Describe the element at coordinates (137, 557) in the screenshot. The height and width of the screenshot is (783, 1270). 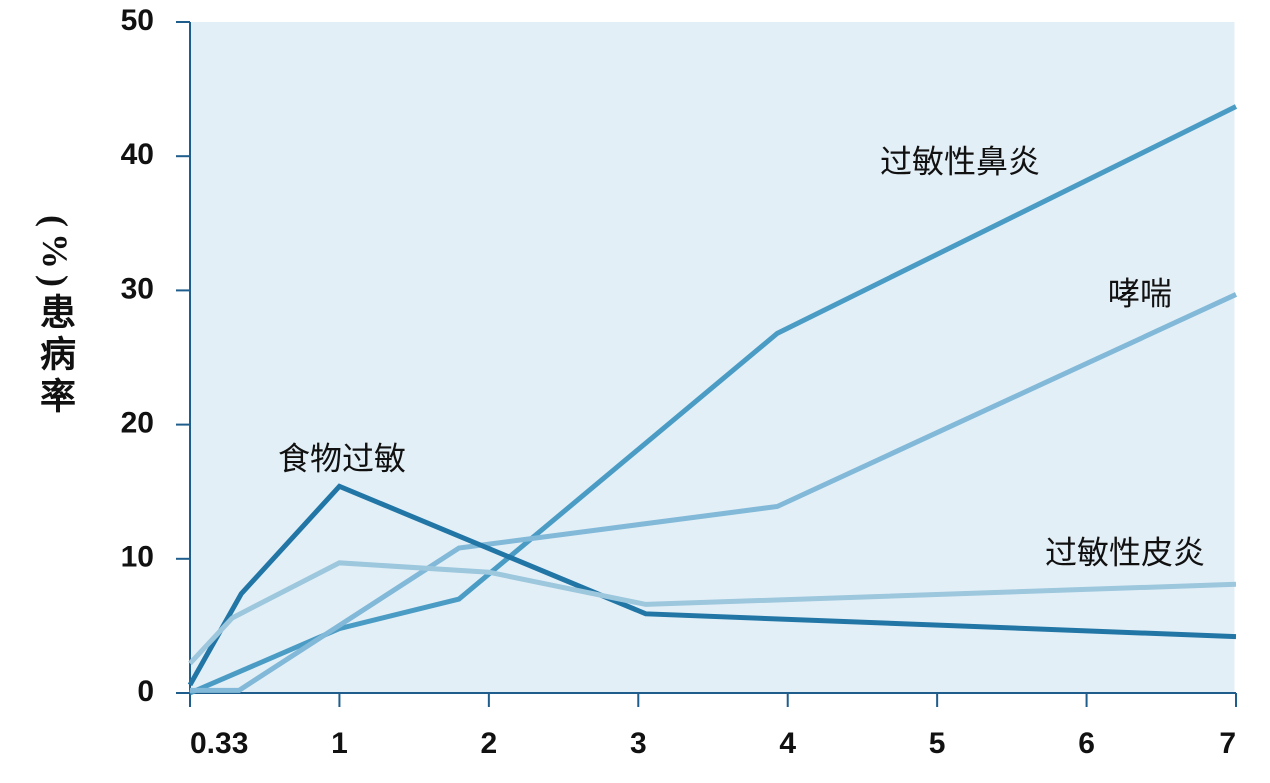
I see `y-tick-label: 10` at that location.